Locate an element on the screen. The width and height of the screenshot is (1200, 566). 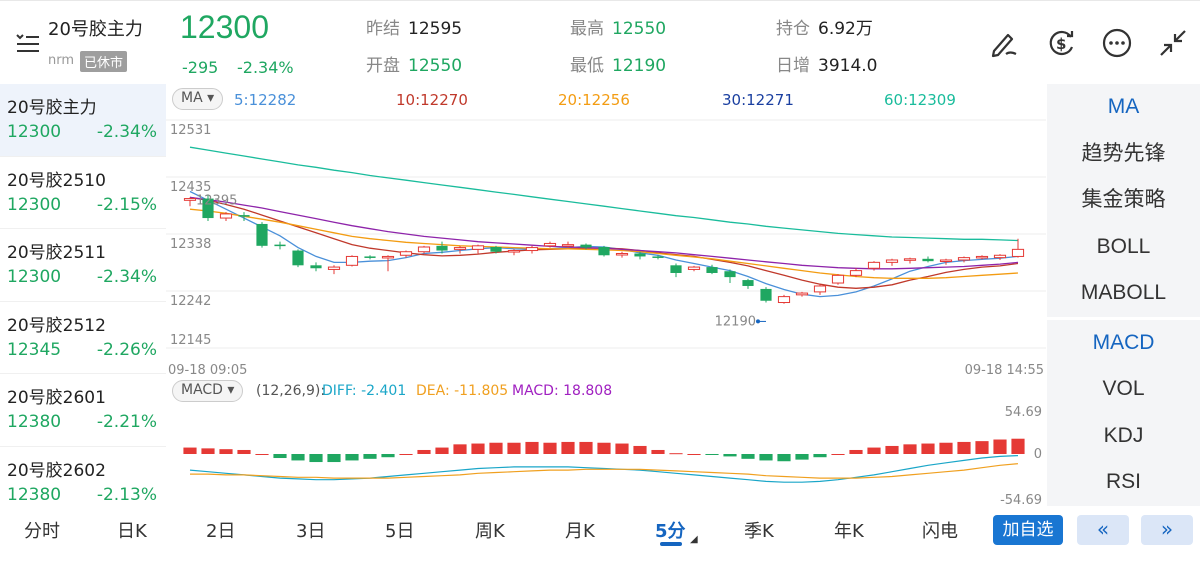
stat-daily-change: 日增 3914.0 is located at coordinates (826, 63).